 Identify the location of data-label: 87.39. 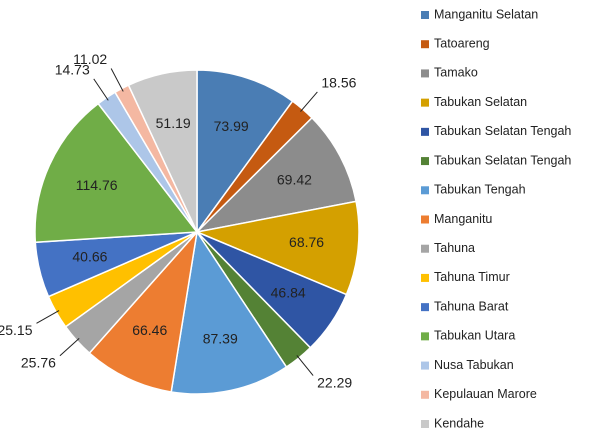
(220, 338).